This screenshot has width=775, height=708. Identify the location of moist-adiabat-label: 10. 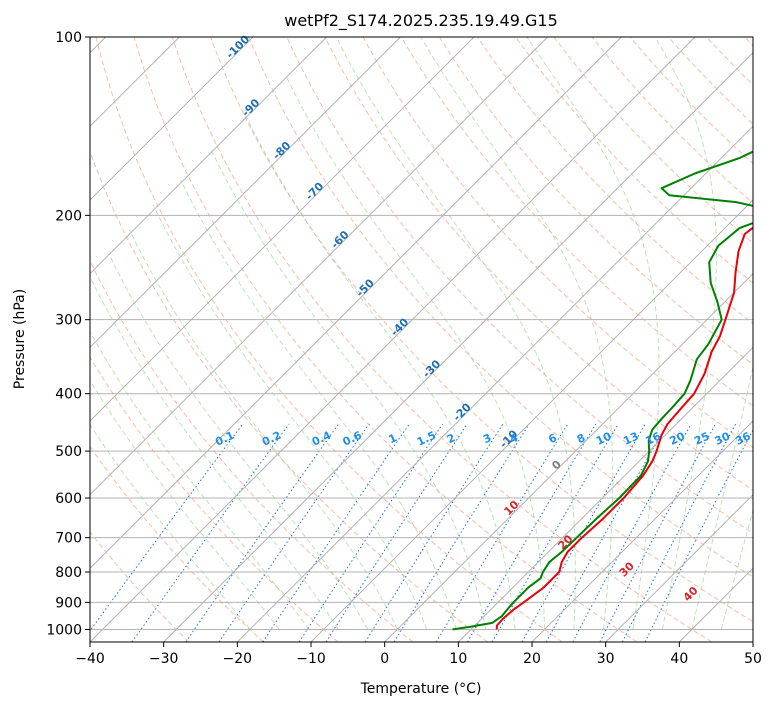
(511, 508).